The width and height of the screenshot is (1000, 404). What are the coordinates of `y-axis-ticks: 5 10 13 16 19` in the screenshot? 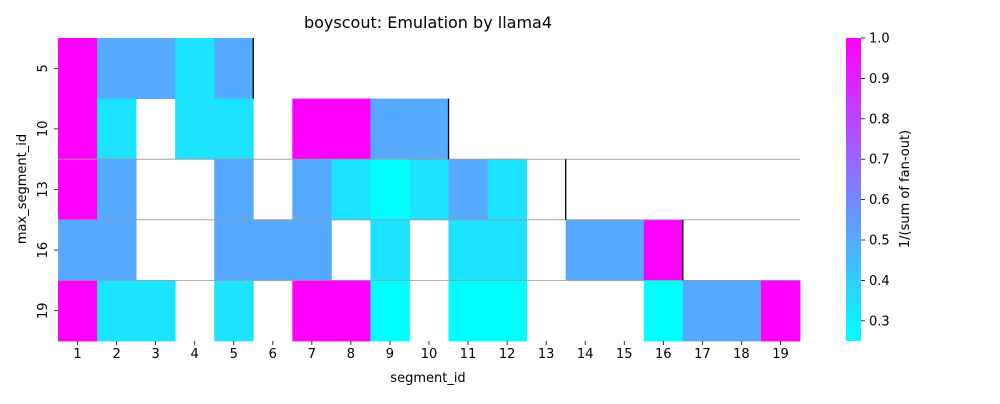 It's located at (47, 191).